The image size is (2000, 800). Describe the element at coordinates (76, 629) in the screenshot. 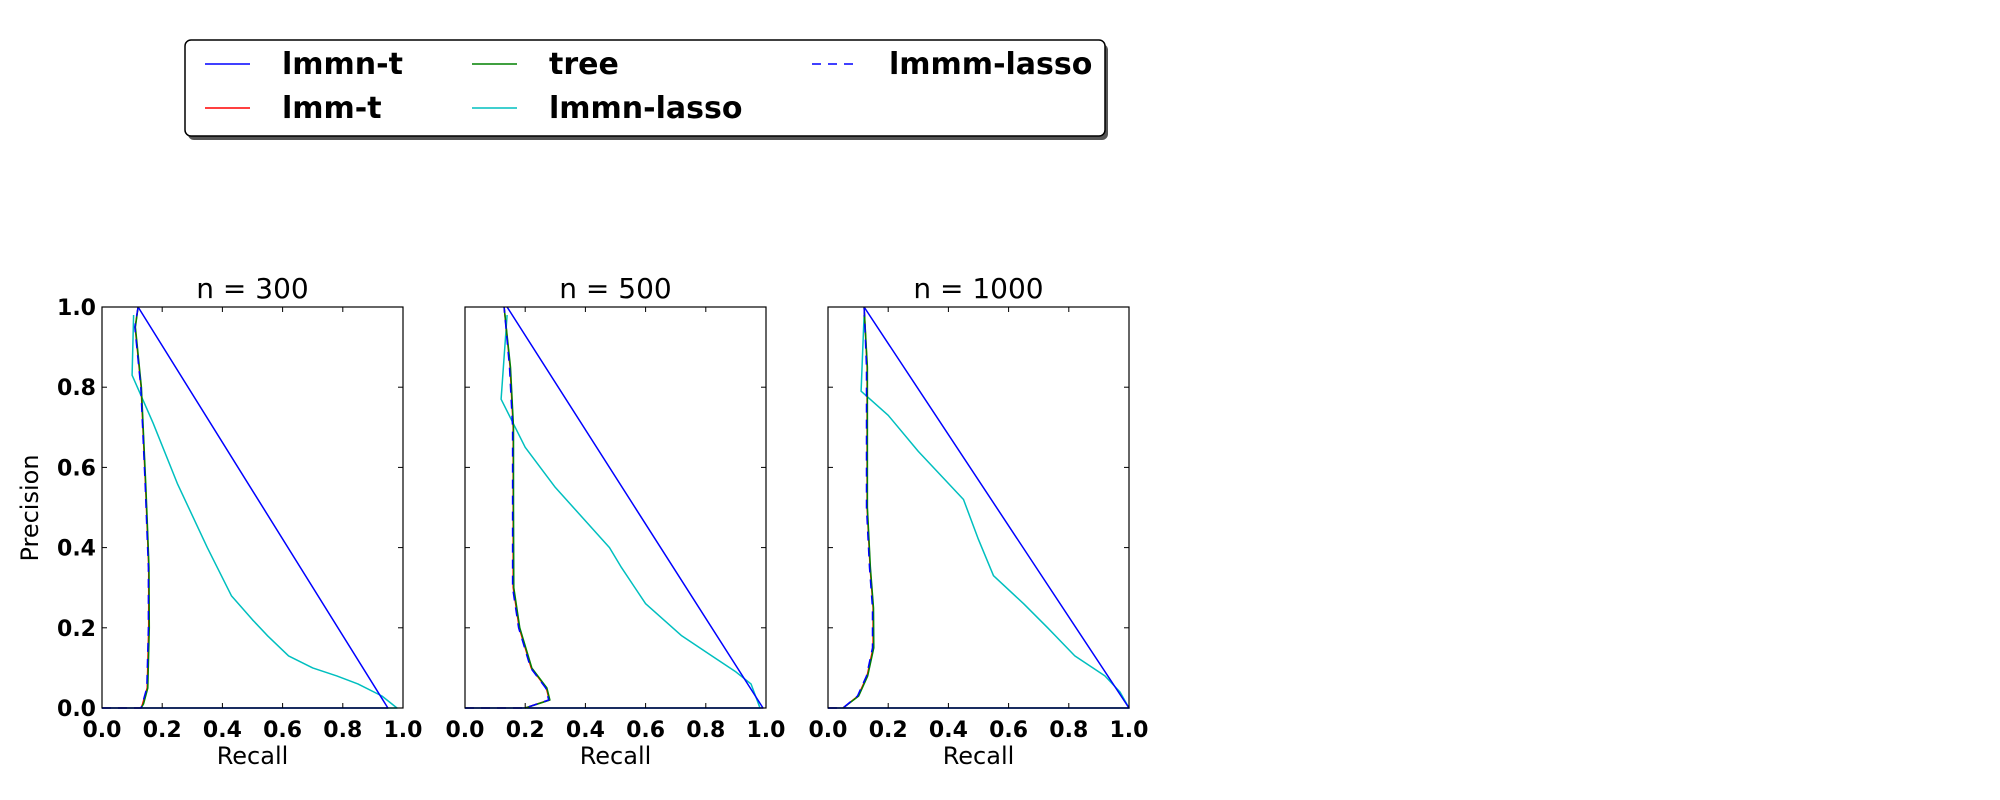

I see `y-tick-label: 0.2` at that location.